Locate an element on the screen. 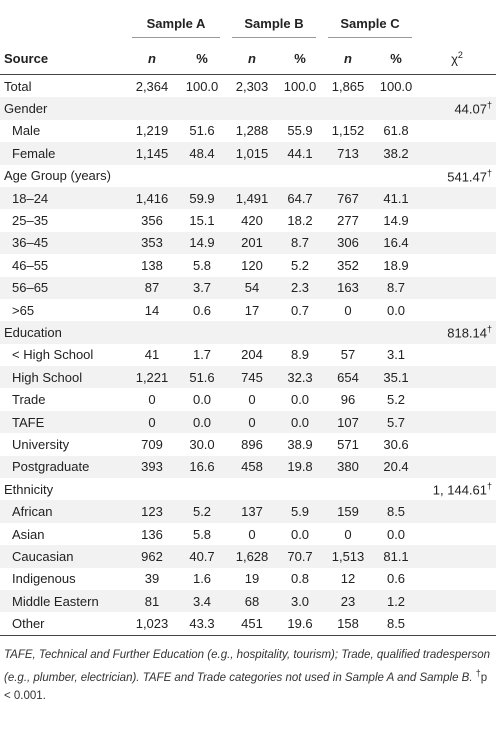 This screenshot has height=734, width=496. cell: 55.9 is located at coordinates (300, 131).